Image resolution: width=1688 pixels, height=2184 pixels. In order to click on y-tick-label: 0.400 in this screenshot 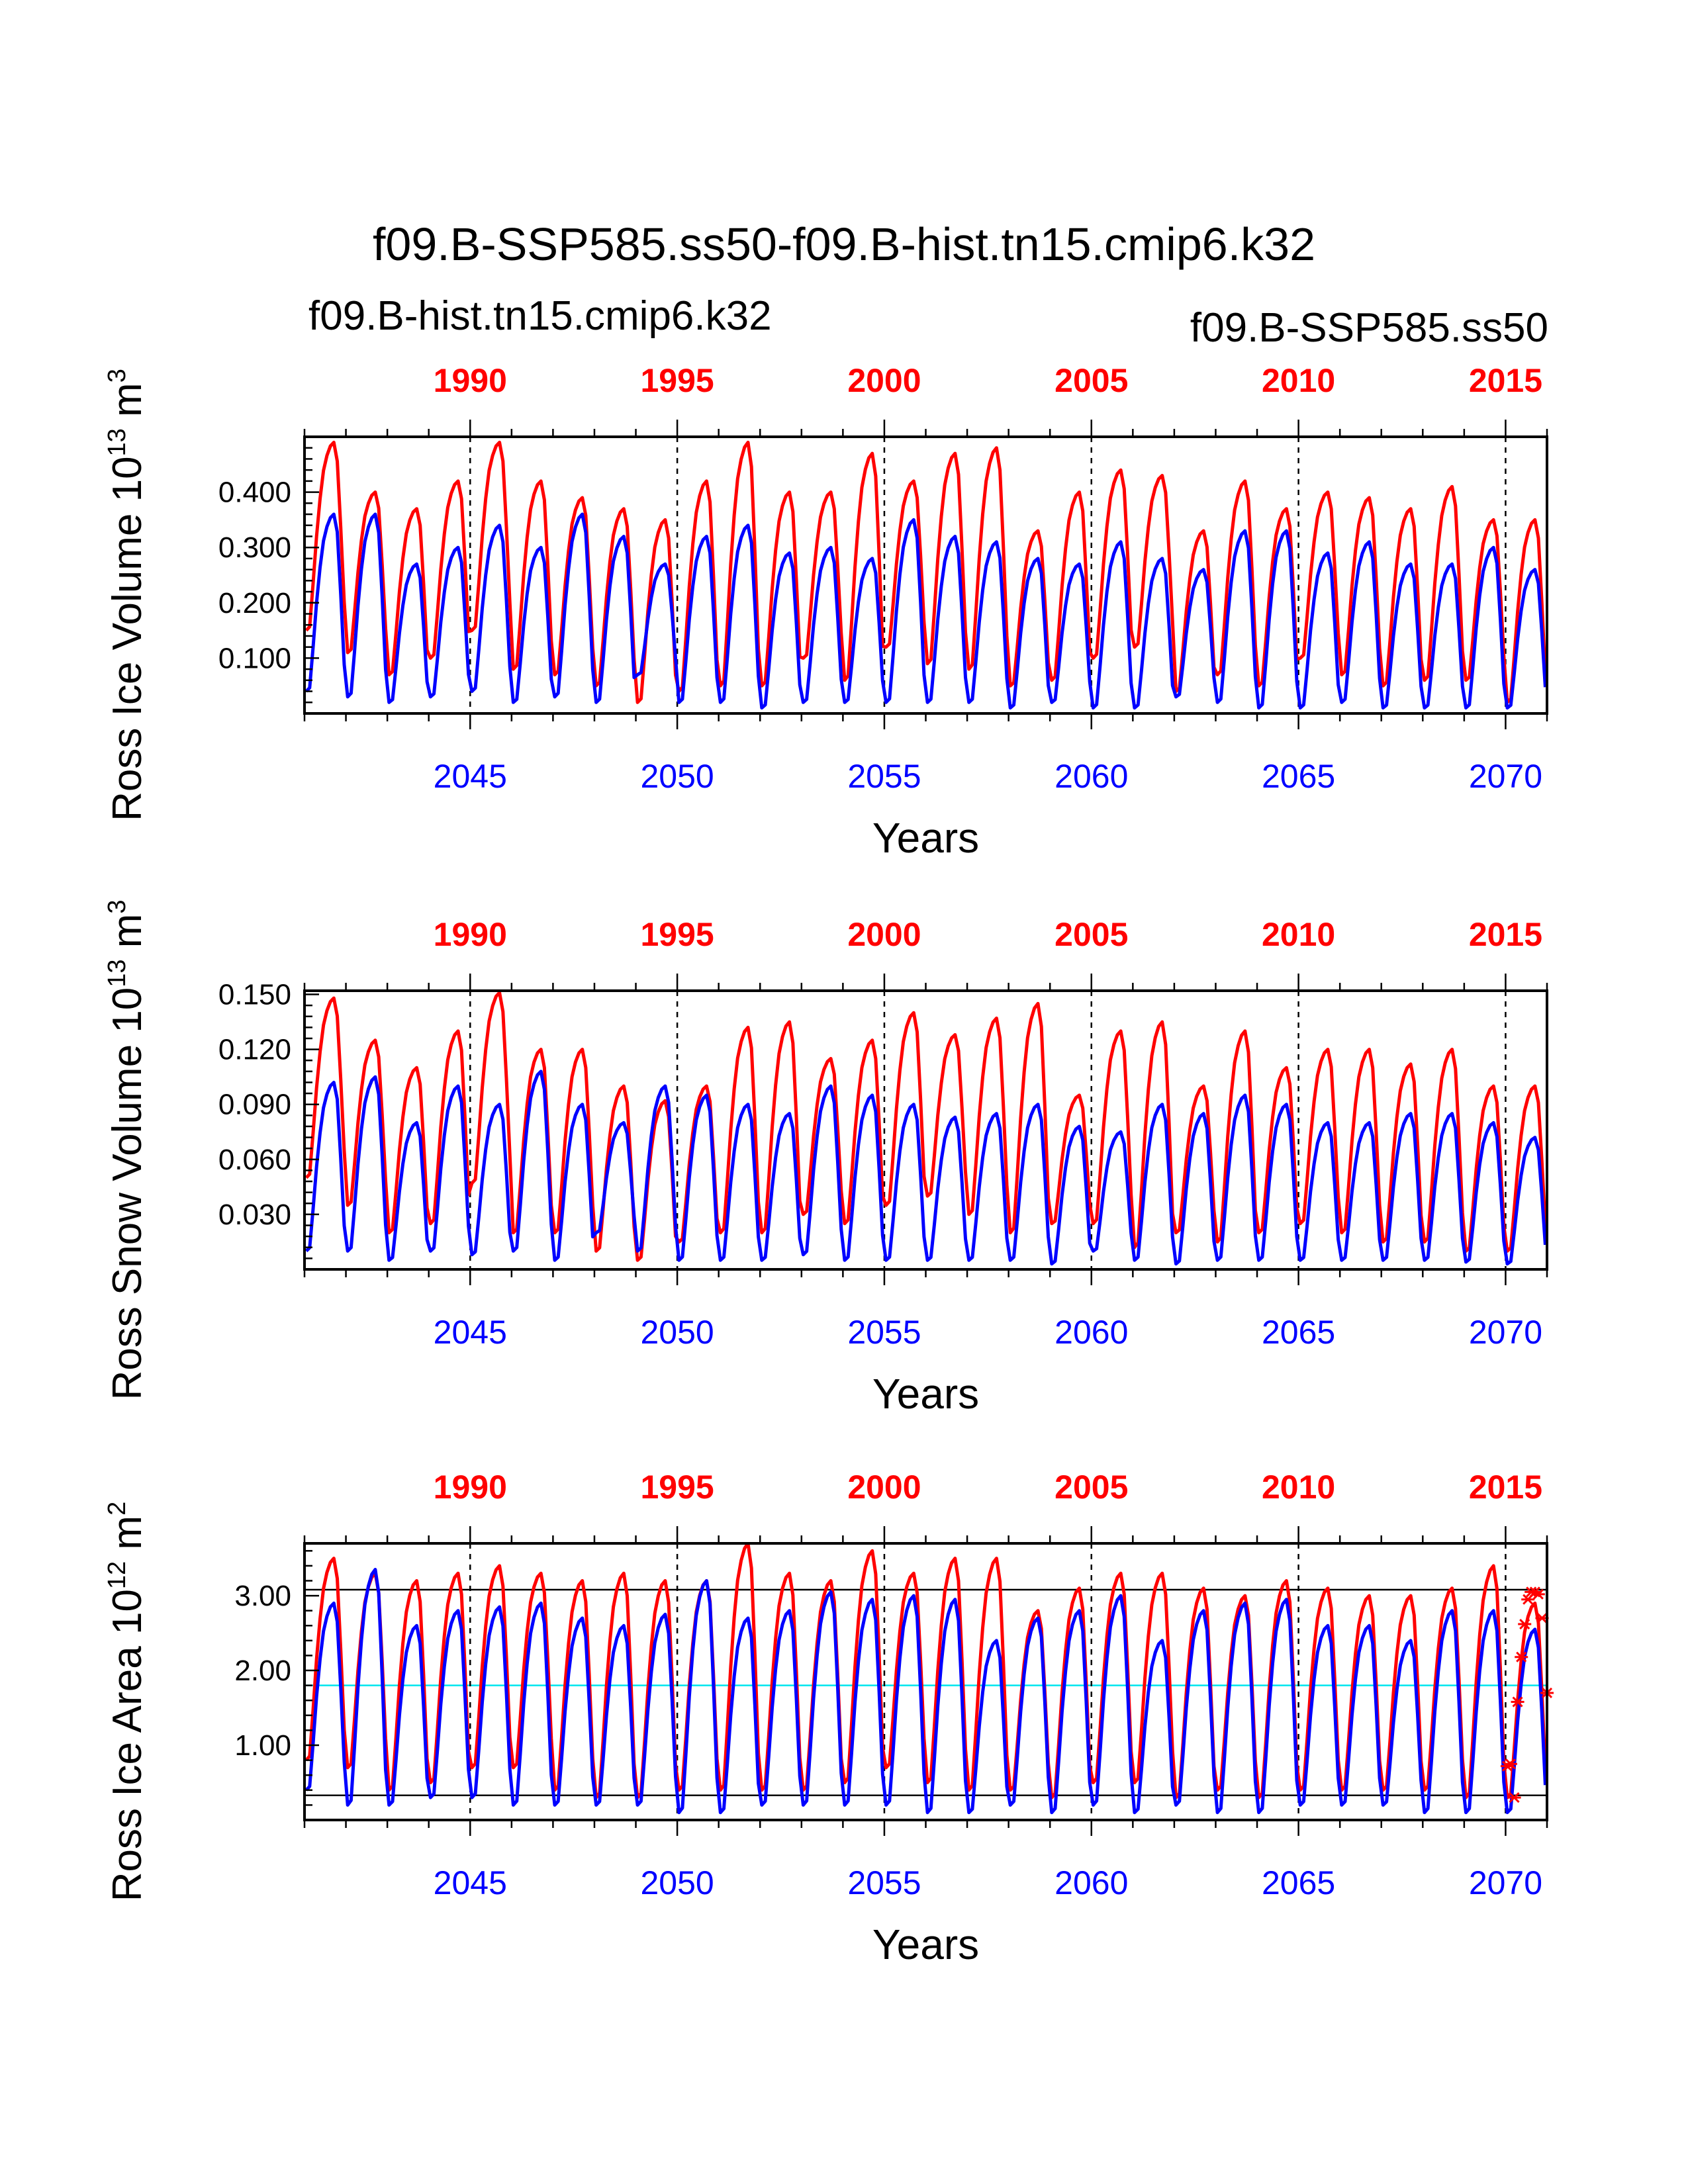, I will do `click(254, 493)`.